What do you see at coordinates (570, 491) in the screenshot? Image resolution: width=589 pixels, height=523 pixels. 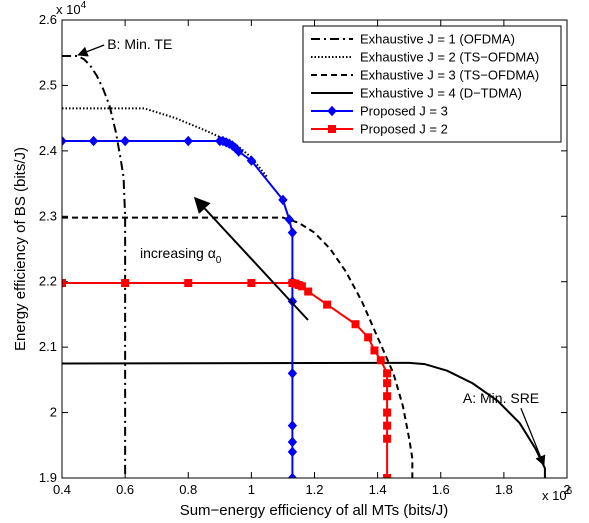 I see `x-multiplier-exp: 6` at bounding box center [570, 491].